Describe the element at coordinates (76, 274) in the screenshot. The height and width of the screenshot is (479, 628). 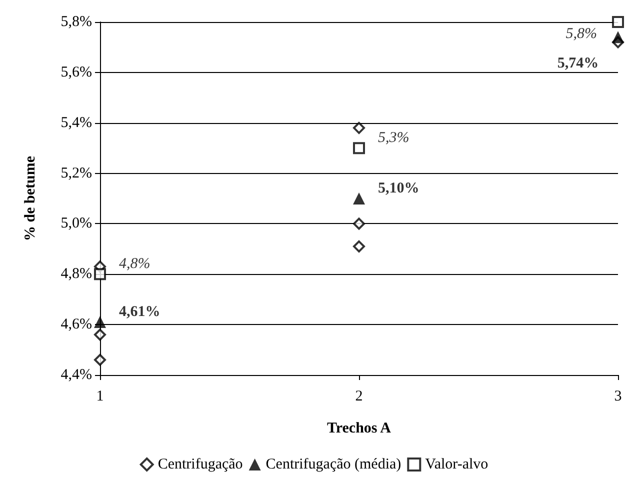
I see `y-tick-label: 4,8%` at that location.